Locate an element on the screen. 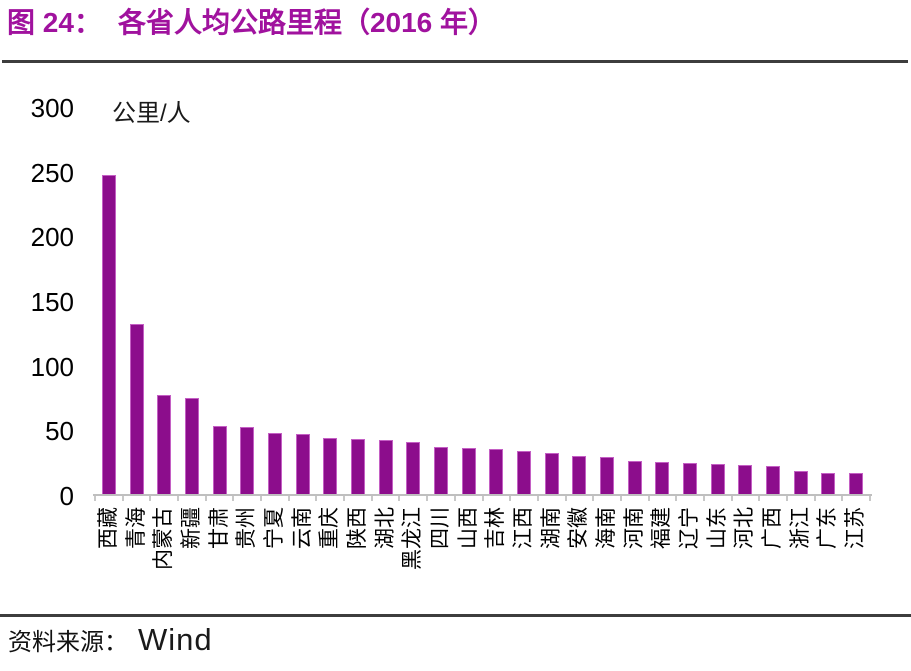 Image resolution: width=911 pixels, height=671 pixels. x-tick-label: 山东 is located at coordinates (717, 528).